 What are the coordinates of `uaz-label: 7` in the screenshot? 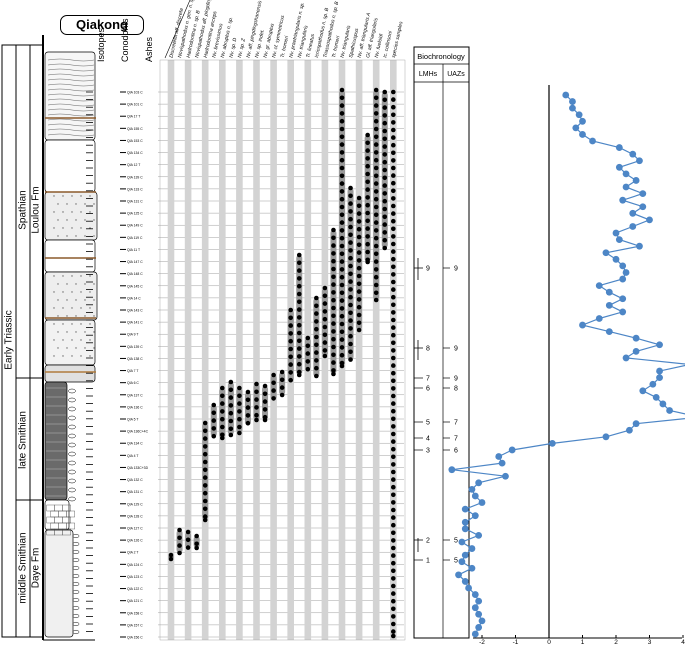 It's located at (456, 423).